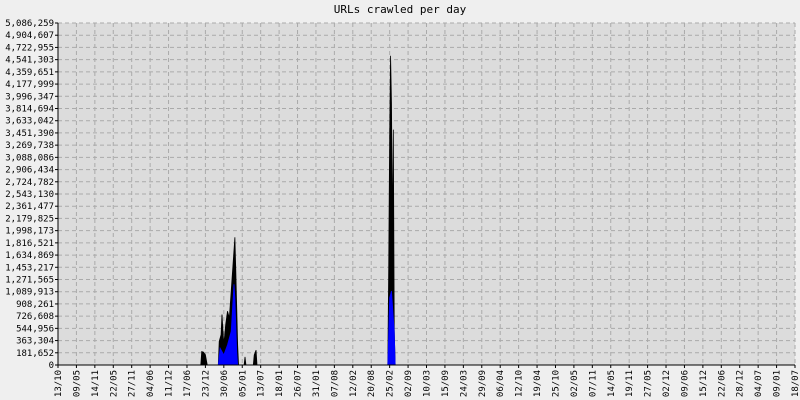 The height and width of the screenshot is (400, 800). Describe the element at coordinates (29, 219) in the screenshot. I see `y-tick-label: 2,179,825` at that location.